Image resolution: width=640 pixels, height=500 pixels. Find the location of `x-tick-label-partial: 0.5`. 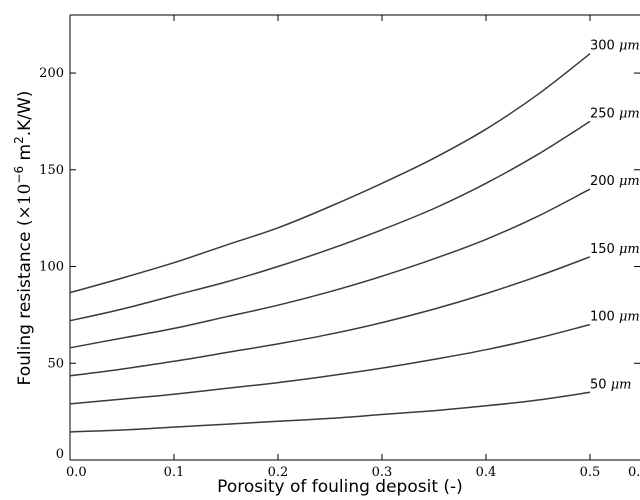

x-tick-label-partial: 0.5 is located at coordinates (634, 472).